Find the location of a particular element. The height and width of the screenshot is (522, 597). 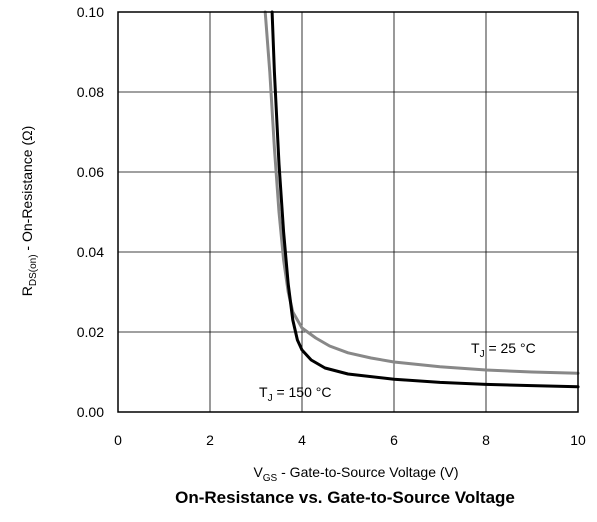

x-tick-label: 8 is located at coordinates (486, 440).